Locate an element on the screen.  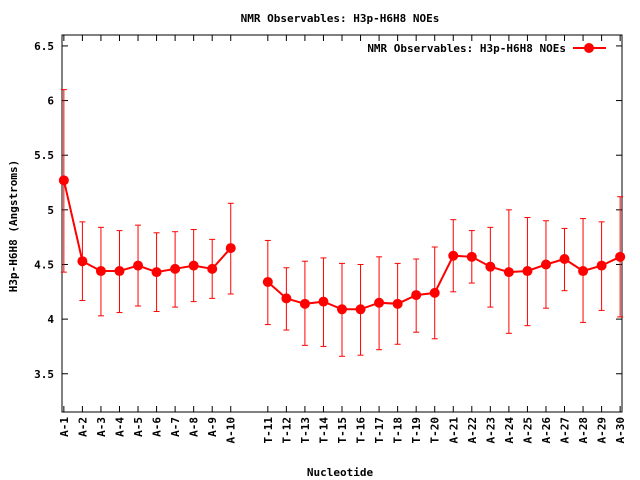
x-tick-label: A-6 is located at coordinates (157, 427).